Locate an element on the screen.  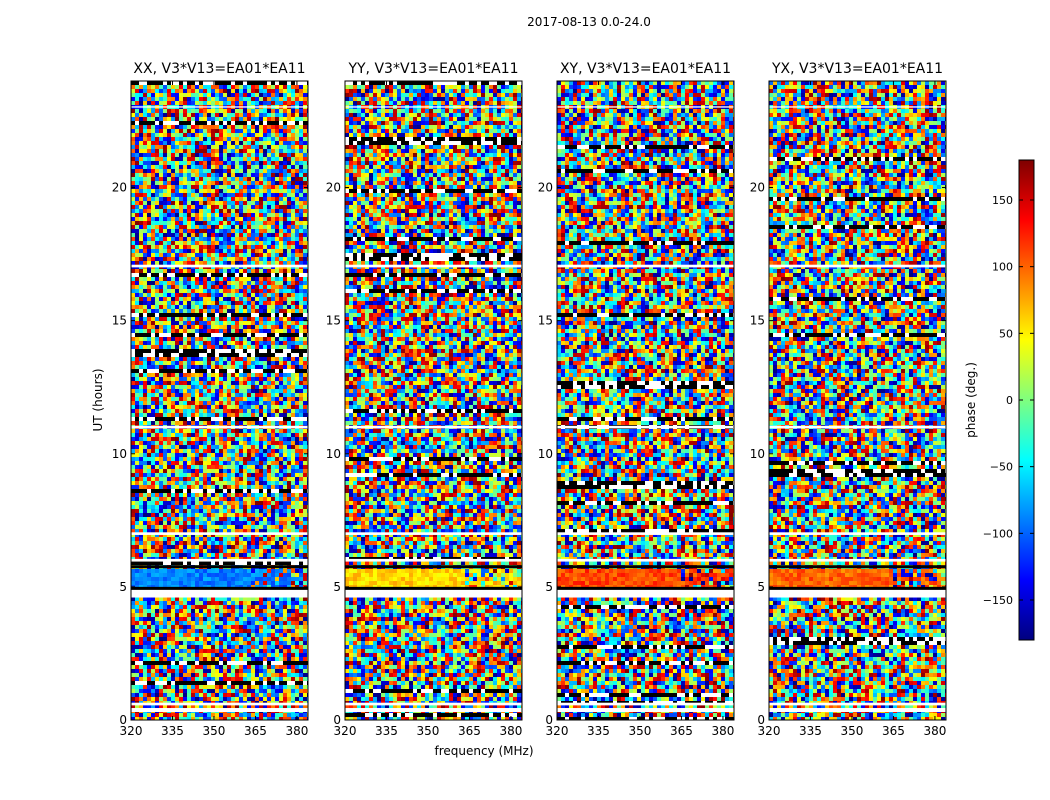
y-axis-label: UT (hours) is located at coordinates (98, 399).